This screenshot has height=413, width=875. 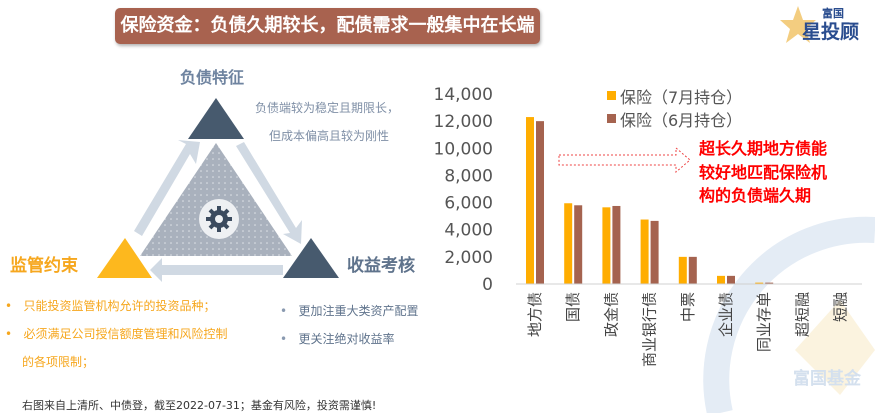 I want to click on svg-text: 较好地匹配保险机, so click(x=763, y=172).